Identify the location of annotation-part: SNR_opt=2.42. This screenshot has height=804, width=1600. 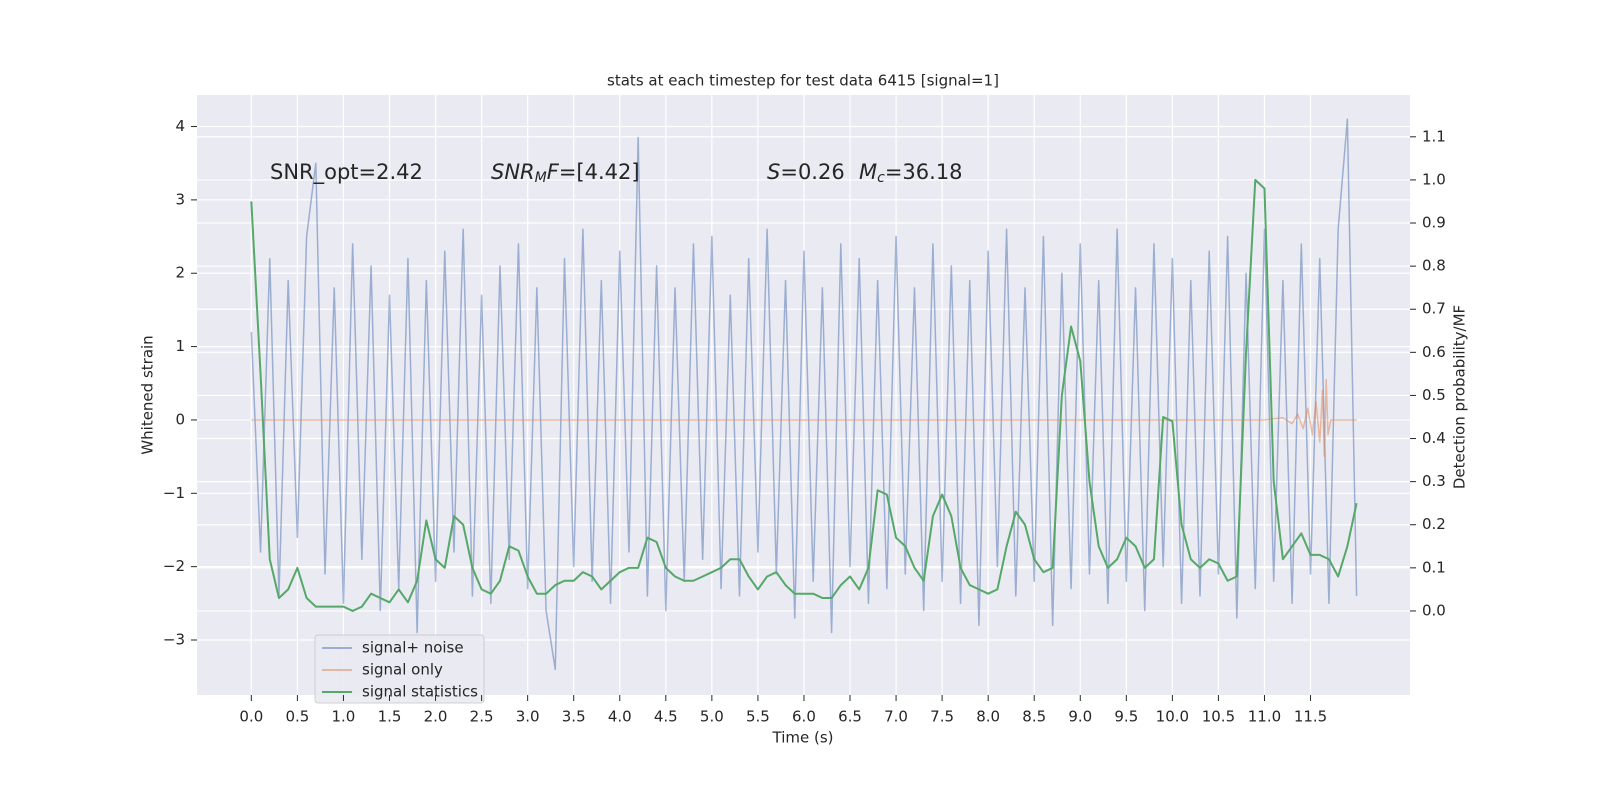
(346, 172).